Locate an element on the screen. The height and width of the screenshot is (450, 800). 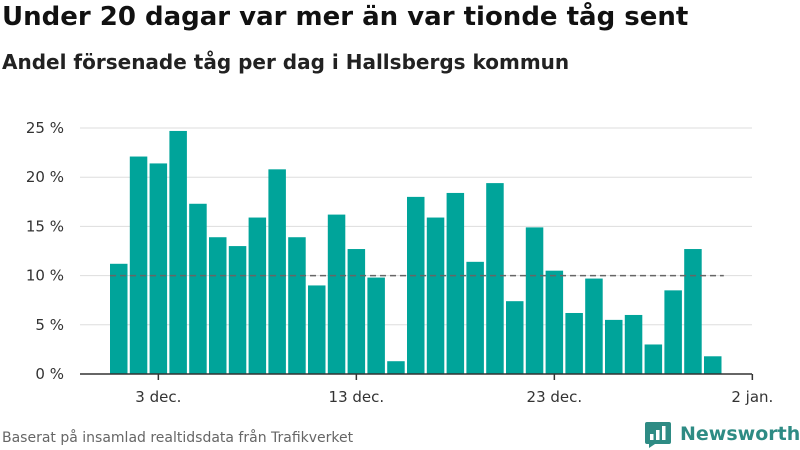
brand-logo: Newsworthy is located at coordinates (722, 434).